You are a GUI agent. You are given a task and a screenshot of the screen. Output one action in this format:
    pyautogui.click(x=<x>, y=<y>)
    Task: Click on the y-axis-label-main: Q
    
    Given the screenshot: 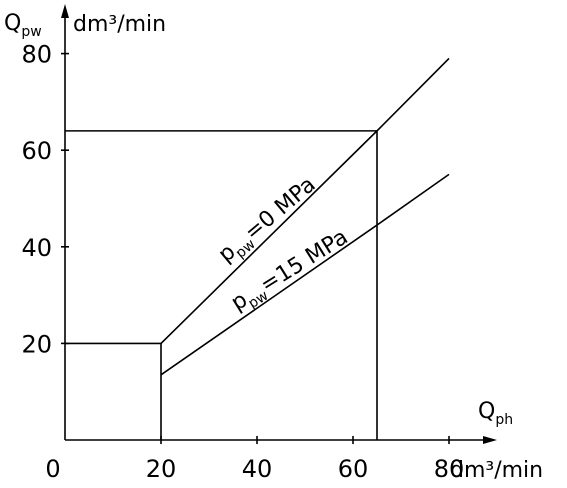 What is the action you would take?
    pyautogui.click(x=12, y=23)
    